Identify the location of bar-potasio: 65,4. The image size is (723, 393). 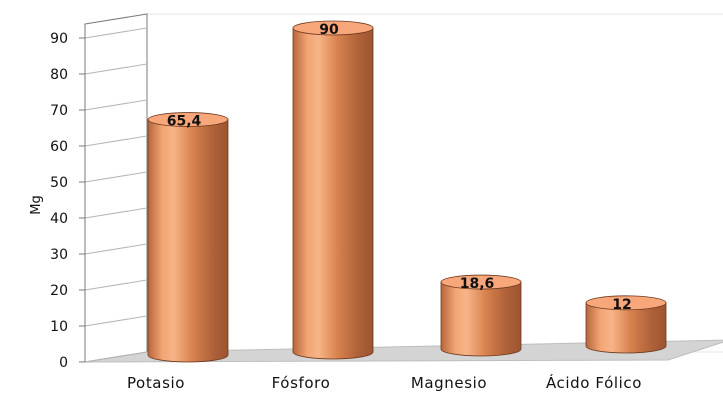
(188, 237).